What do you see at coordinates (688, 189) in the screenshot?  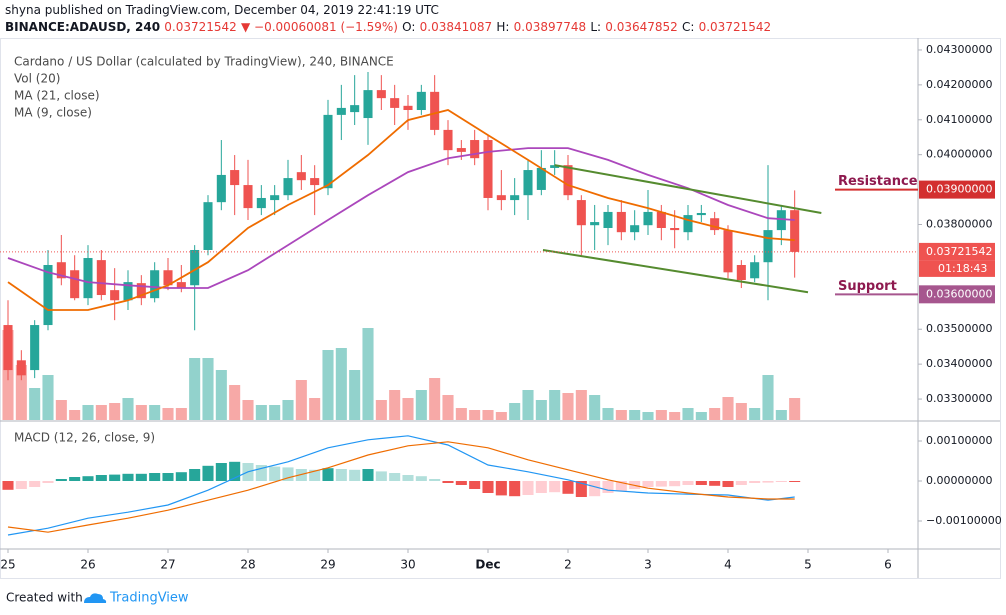 I see `trendline` at bounding box center [688, 189].